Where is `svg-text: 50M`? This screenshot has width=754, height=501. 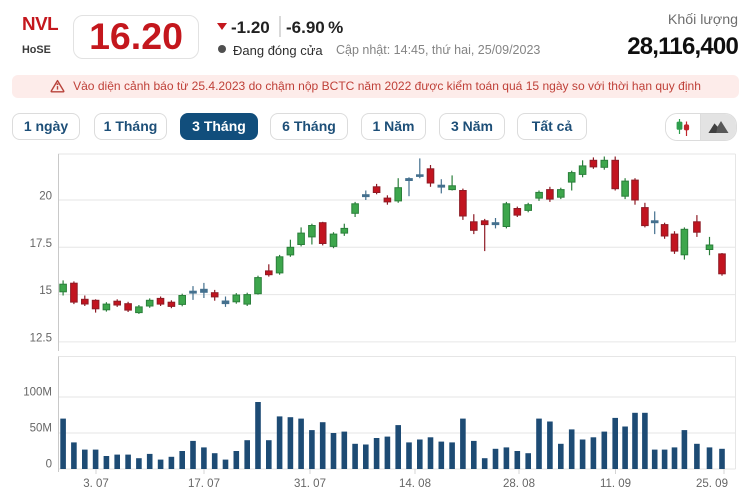 svg-text: 50M is located at coordinates (41, 429).